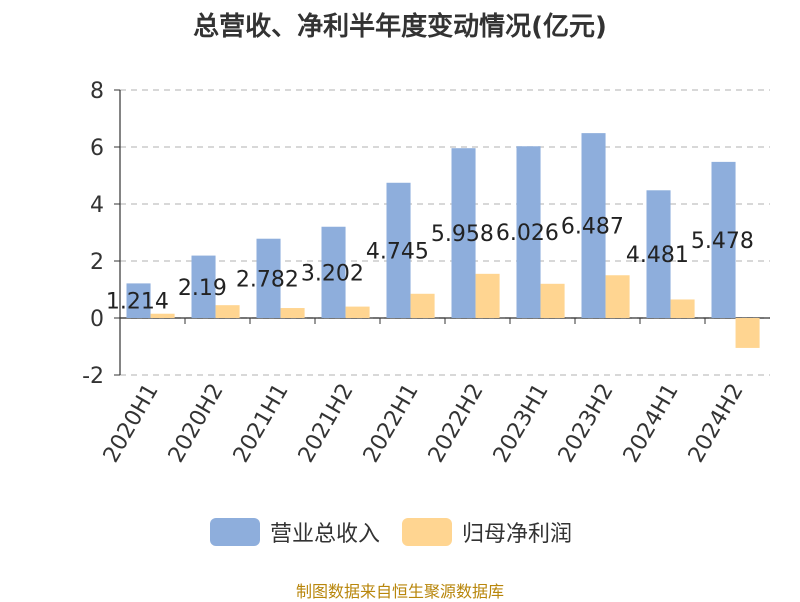 This screenshot has width=800, height=602. I want to click on legend-swatch-profit, so click(427, 532).